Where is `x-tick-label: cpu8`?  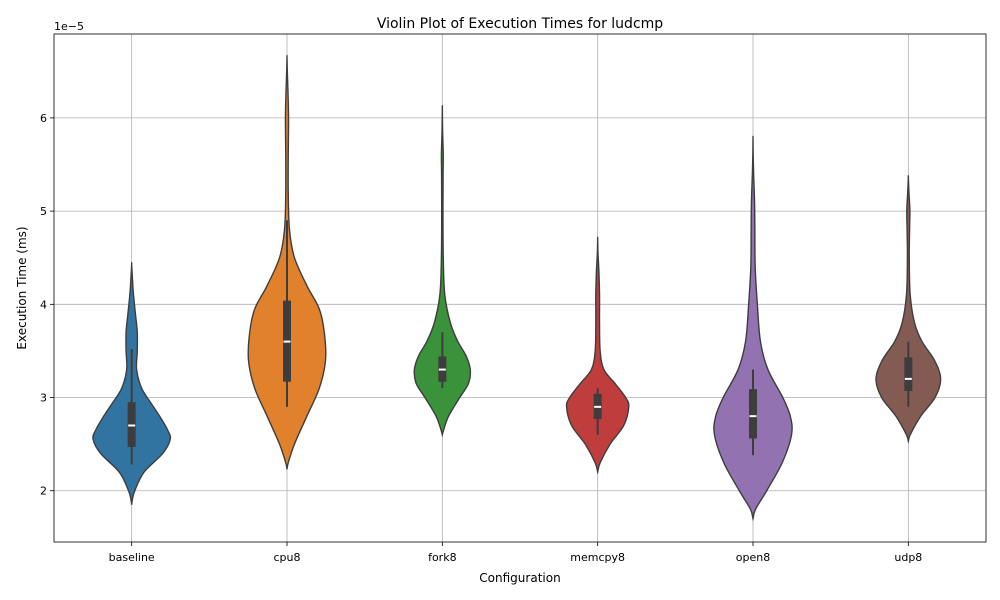
x-tick-label: cpu8 is located at coordinates (286, 557).